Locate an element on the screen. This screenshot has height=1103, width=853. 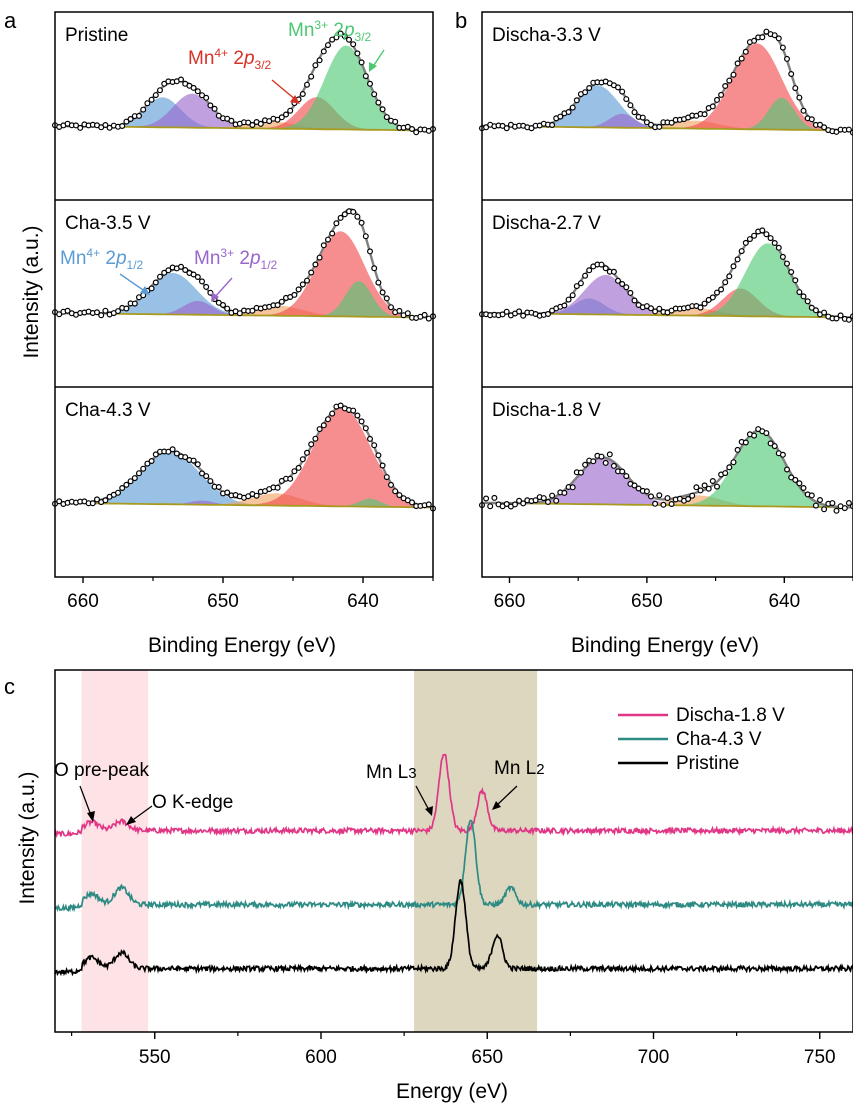
x-tick-label: 660 is located at coordinates (510, 601).